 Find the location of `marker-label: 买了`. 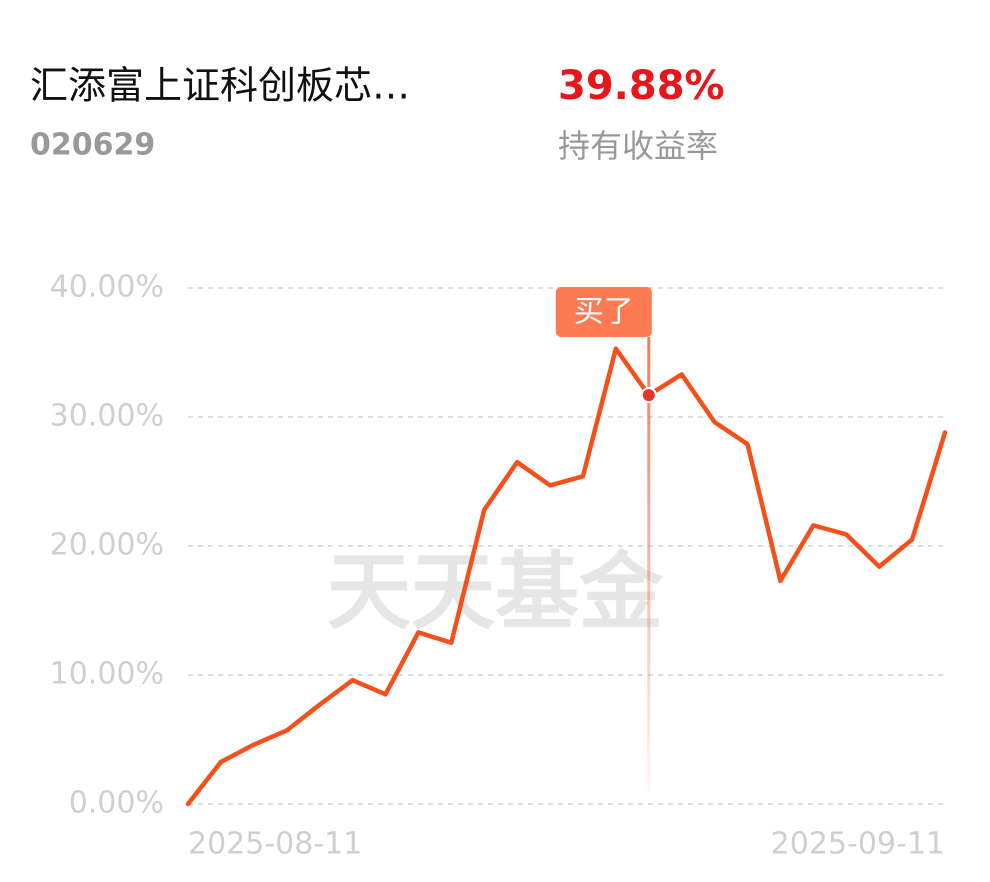

marker-label: 买了 is located at coordinates (604, 312).